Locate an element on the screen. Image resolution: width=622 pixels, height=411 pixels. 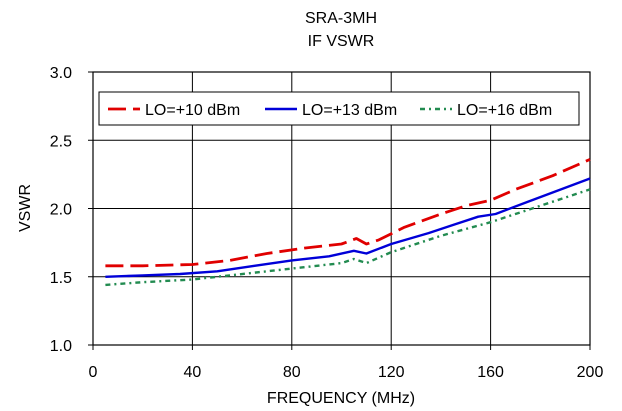
y-axis-title: VSWR is located at coordinates (25, 208).